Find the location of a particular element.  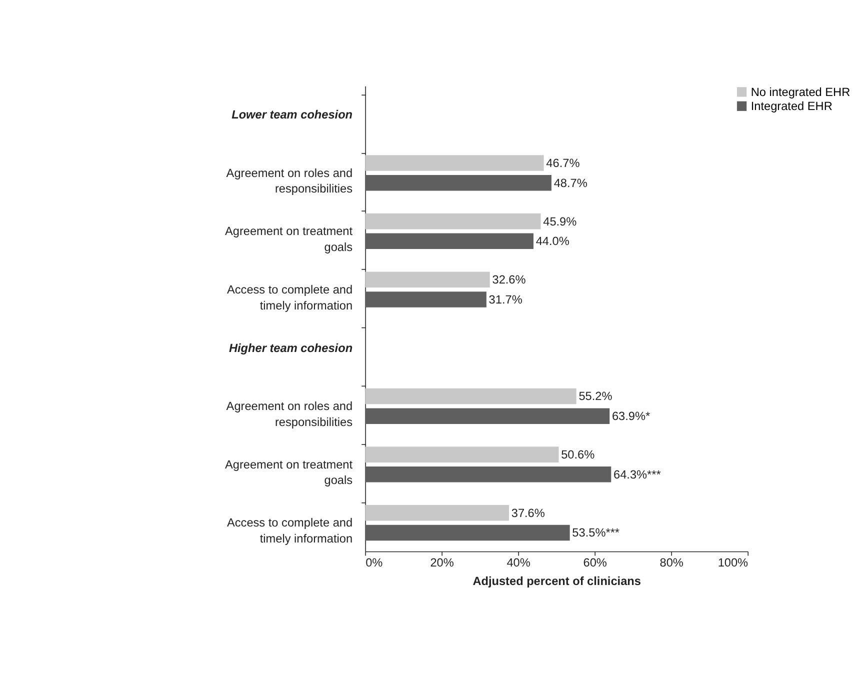

data-label: 44.0% is located at coordinates (553, 241).